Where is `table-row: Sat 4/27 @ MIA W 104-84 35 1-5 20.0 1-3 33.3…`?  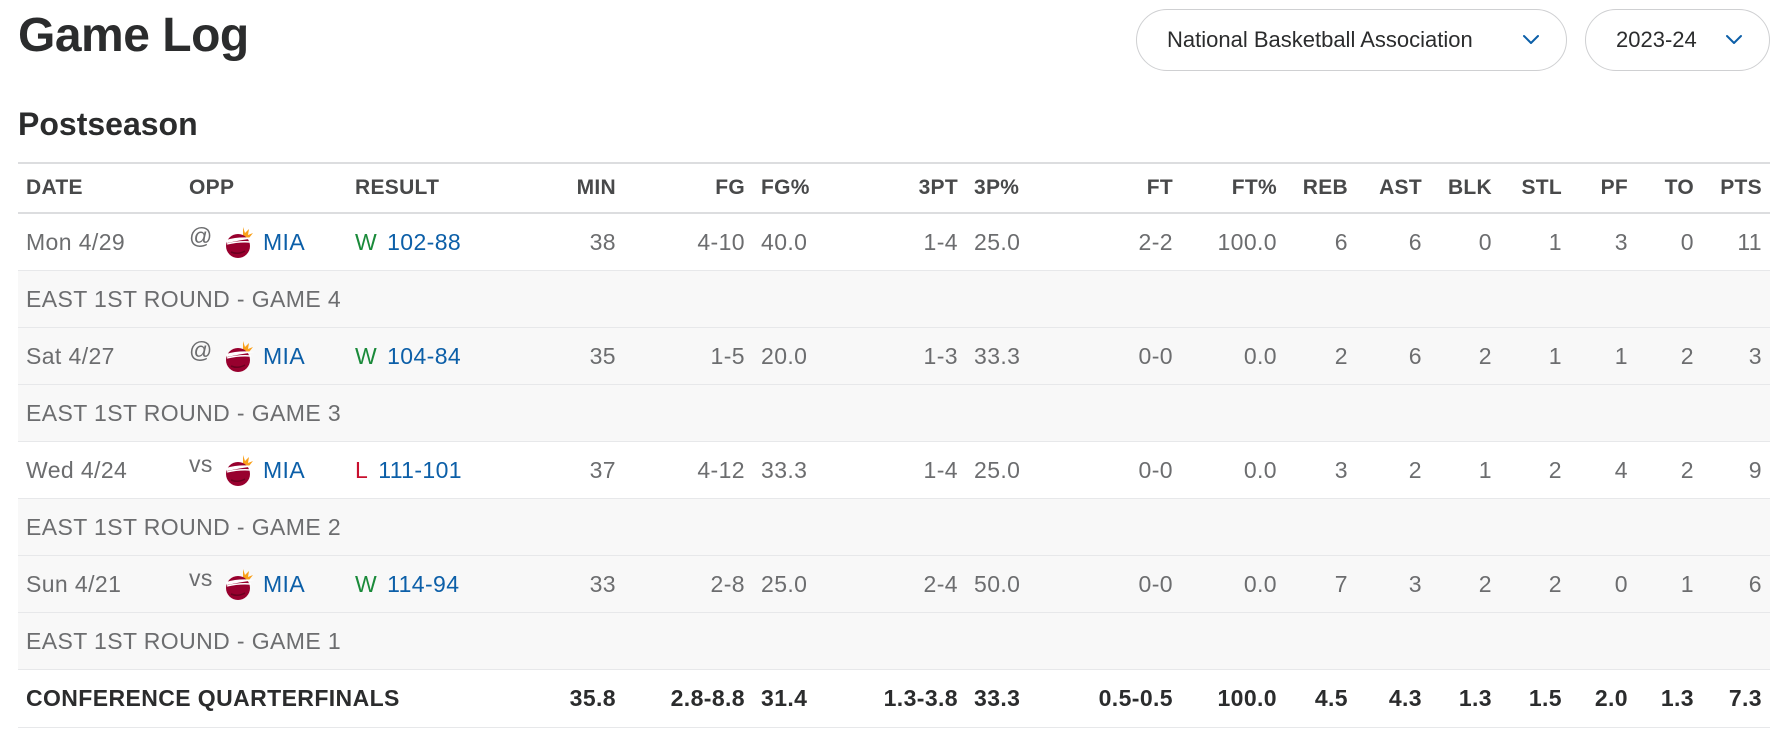 table-row: Sat 4/27 @ MIA W 104-84 35 1-5 20.0 1-3 33.3… is located at coordinates (894, 356).